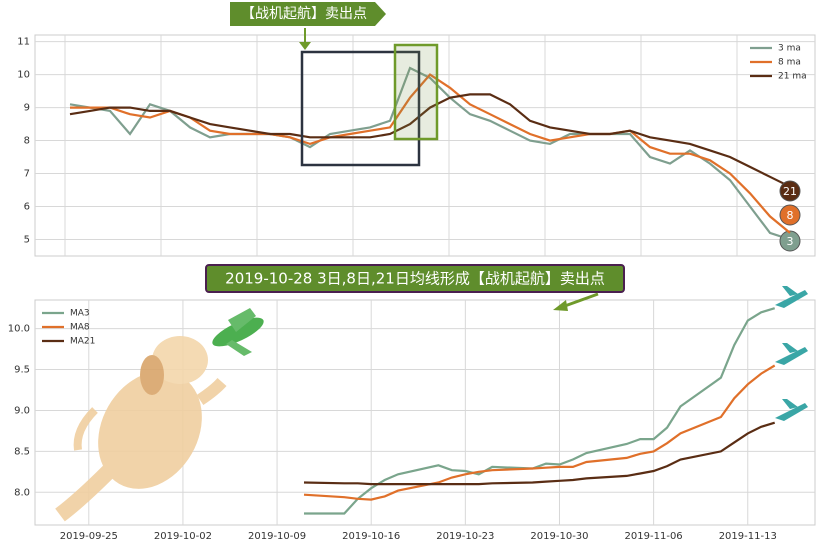 The image size is (822, 548). What do you see at coordinates (416, 92) in the screenshot?
I see `signal-box` at bounding box center [416, 92].